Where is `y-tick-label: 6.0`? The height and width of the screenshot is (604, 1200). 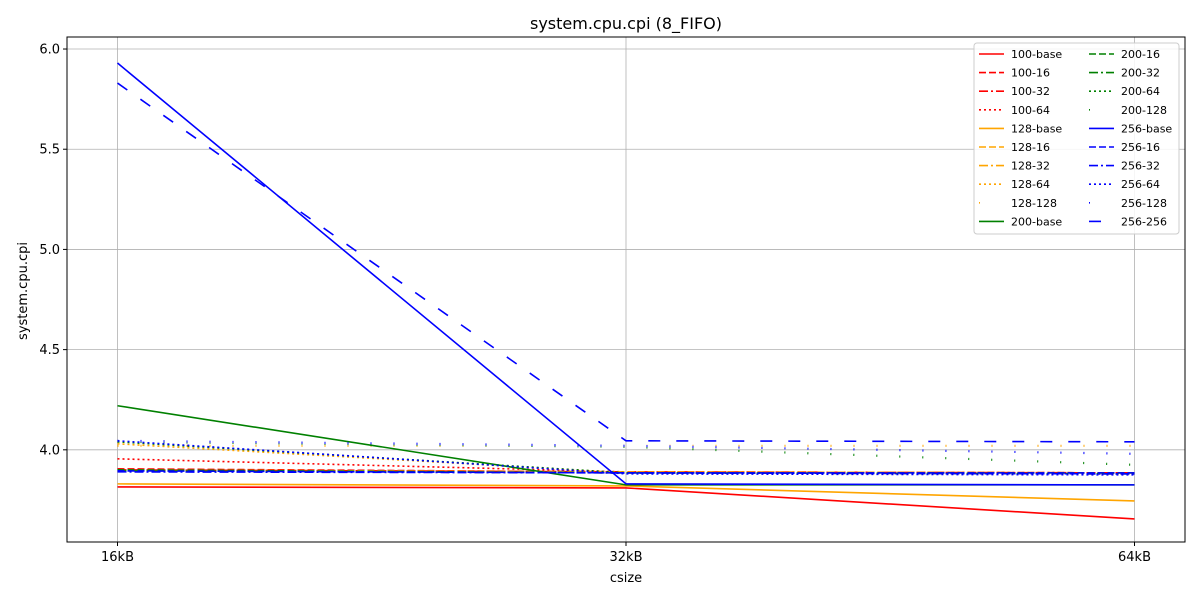
y-tick-label: 6.0 is located at coordinates (49, 50).